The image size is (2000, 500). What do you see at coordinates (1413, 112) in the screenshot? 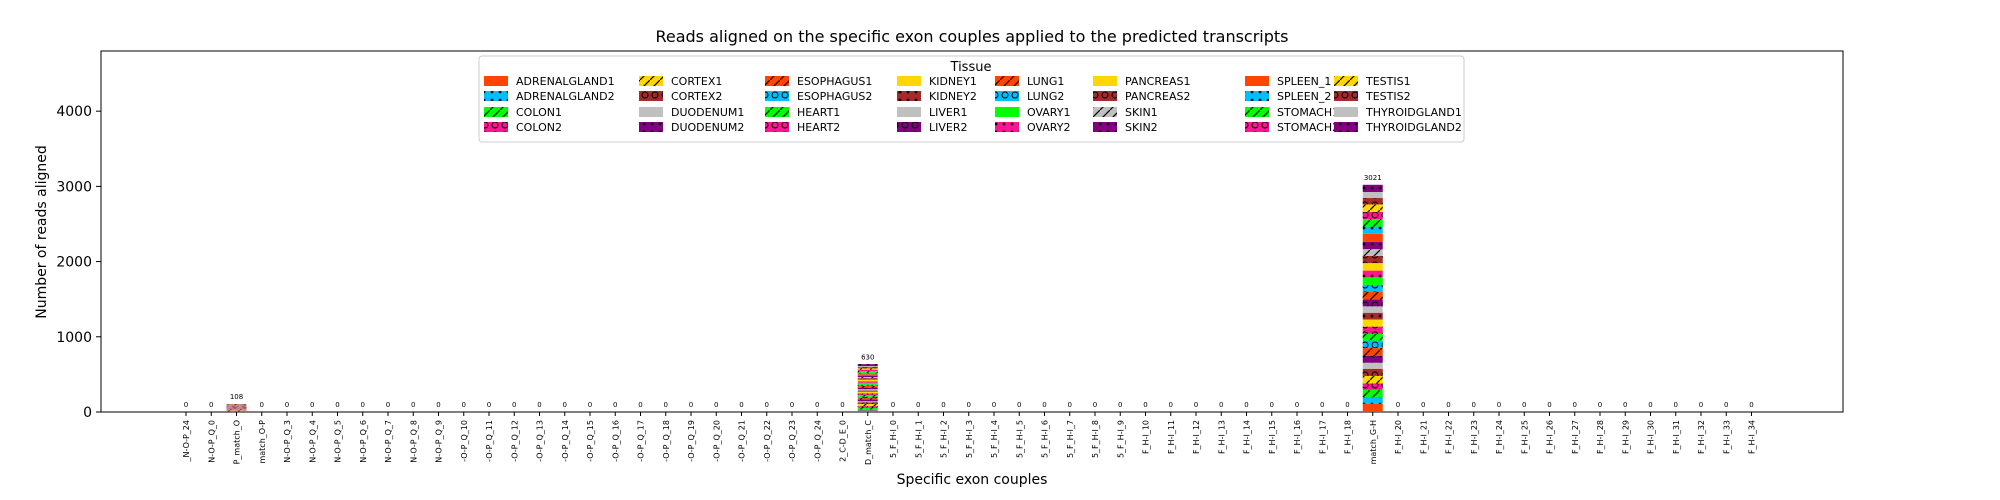
I see `legend-label: THYROIDGLAND1` at bounding box center [1413, 112].